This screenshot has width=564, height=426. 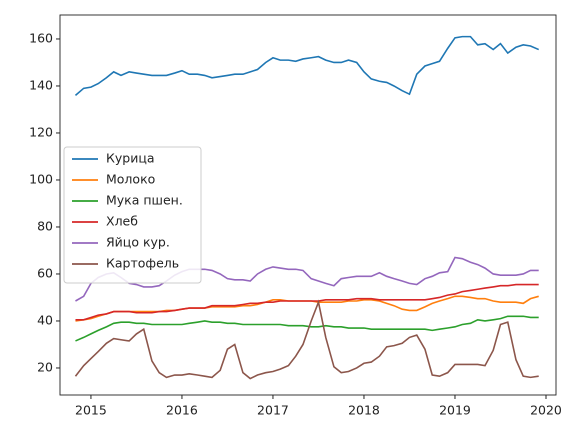 I want to click on y-tick-label: 20, so click(x=45, y=366).